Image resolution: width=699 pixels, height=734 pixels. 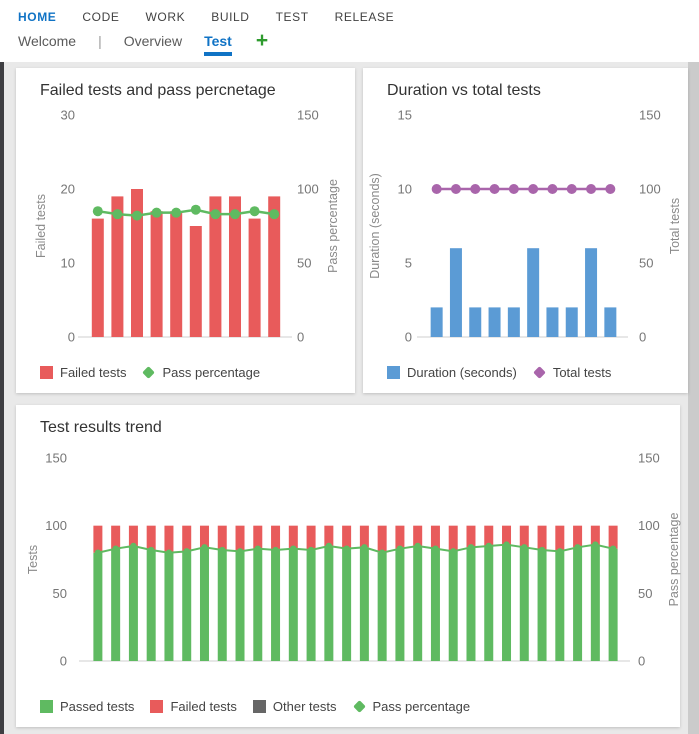 What do you see at coordinates (101, 17) in the screenshot?
I see `nav-item-code: CODE` at bounding box center [101, 17].